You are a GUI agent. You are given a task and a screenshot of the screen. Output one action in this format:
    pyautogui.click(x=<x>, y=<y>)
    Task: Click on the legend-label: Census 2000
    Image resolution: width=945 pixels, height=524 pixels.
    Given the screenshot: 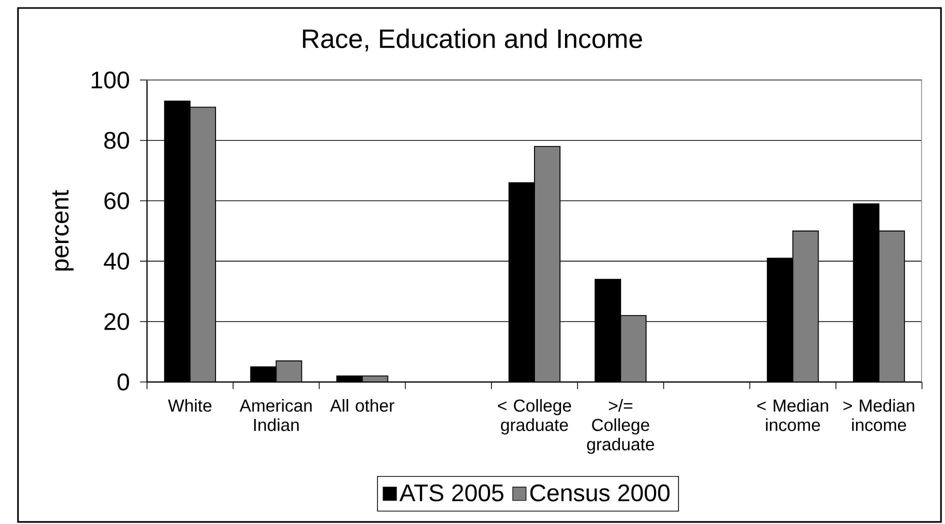 What is the action you would take?
    pyautogui.click(x=600, y=493)
    